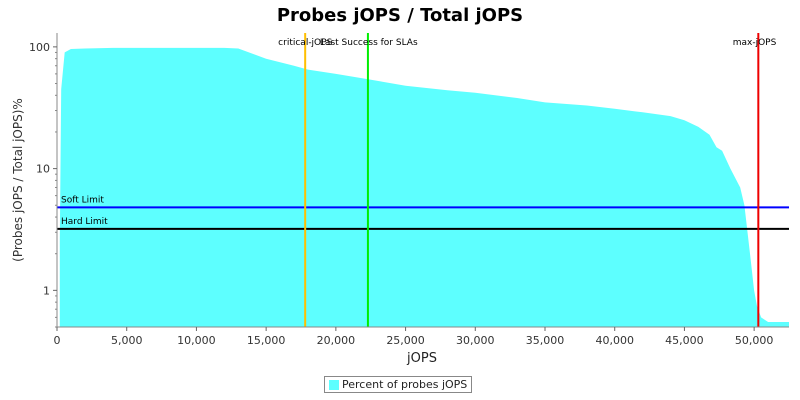 Image resolution: width=800 pixels, height=400 pixels. What do you see at coordinates (684, 340) in the screenshot?
I see `x-tick-label: 45,000` at bounding box center [684, 340].